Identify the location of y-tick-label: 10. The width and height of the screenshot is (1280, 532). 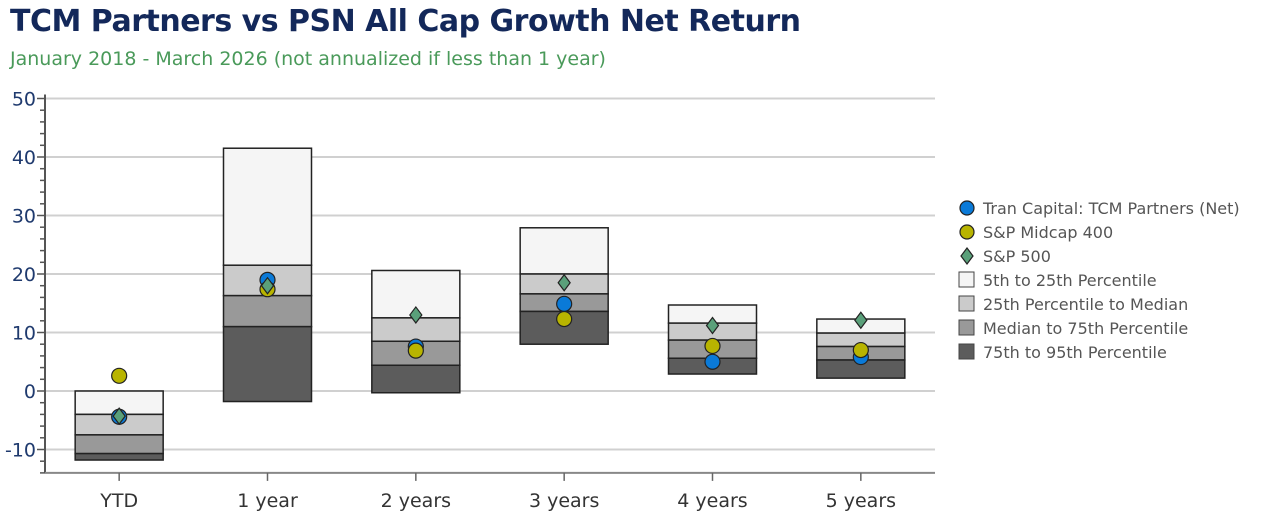
(24, 334).